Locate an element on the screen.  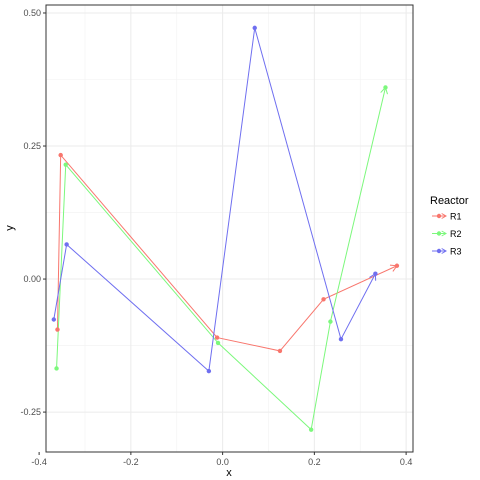
legend-item-r3-key-point is located at coordinates (439, 251).